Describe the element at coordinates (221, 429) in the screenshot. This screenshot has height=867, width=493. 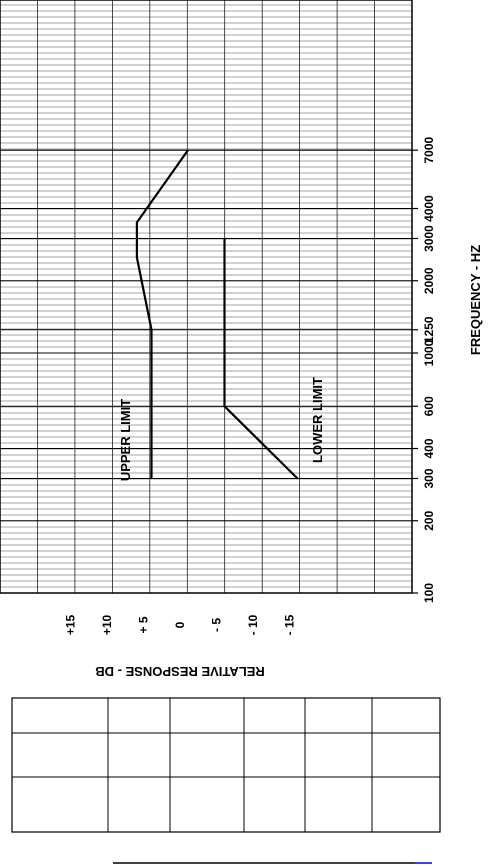
I see `series-labels: UPPER LIMIT LOWER LIMIT` at that location.